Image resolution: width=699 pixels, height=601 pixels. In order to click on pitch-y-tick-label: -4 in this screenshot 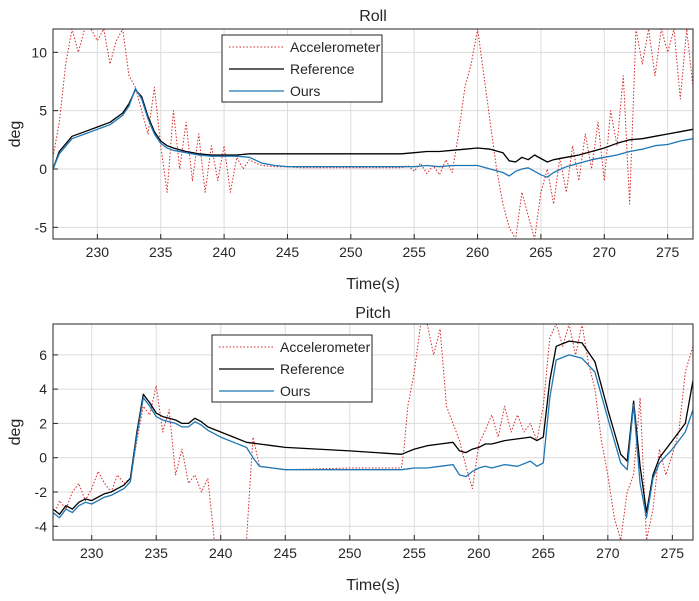, I will do `click(41, 526)`.